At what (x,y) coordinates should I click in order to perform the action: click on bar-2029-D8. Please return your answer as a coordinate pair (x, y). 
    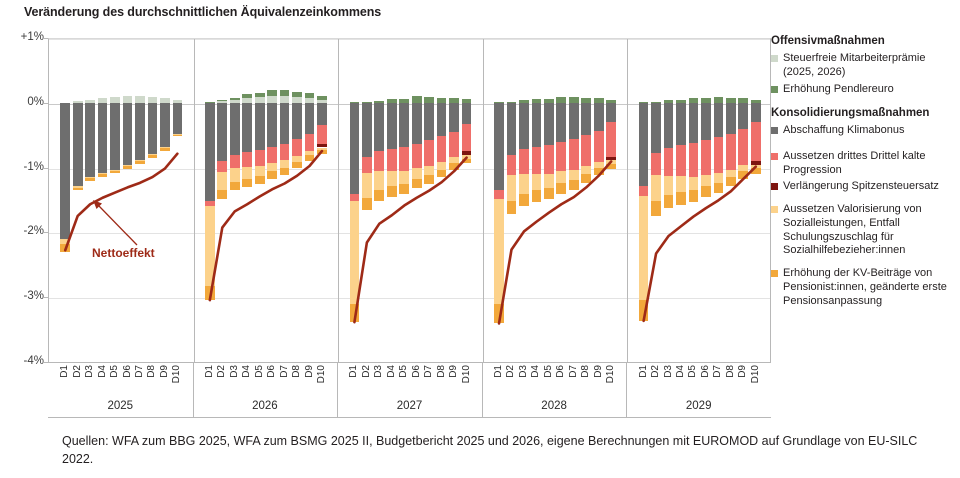
    Looking at the image, I should click on (730, 200).